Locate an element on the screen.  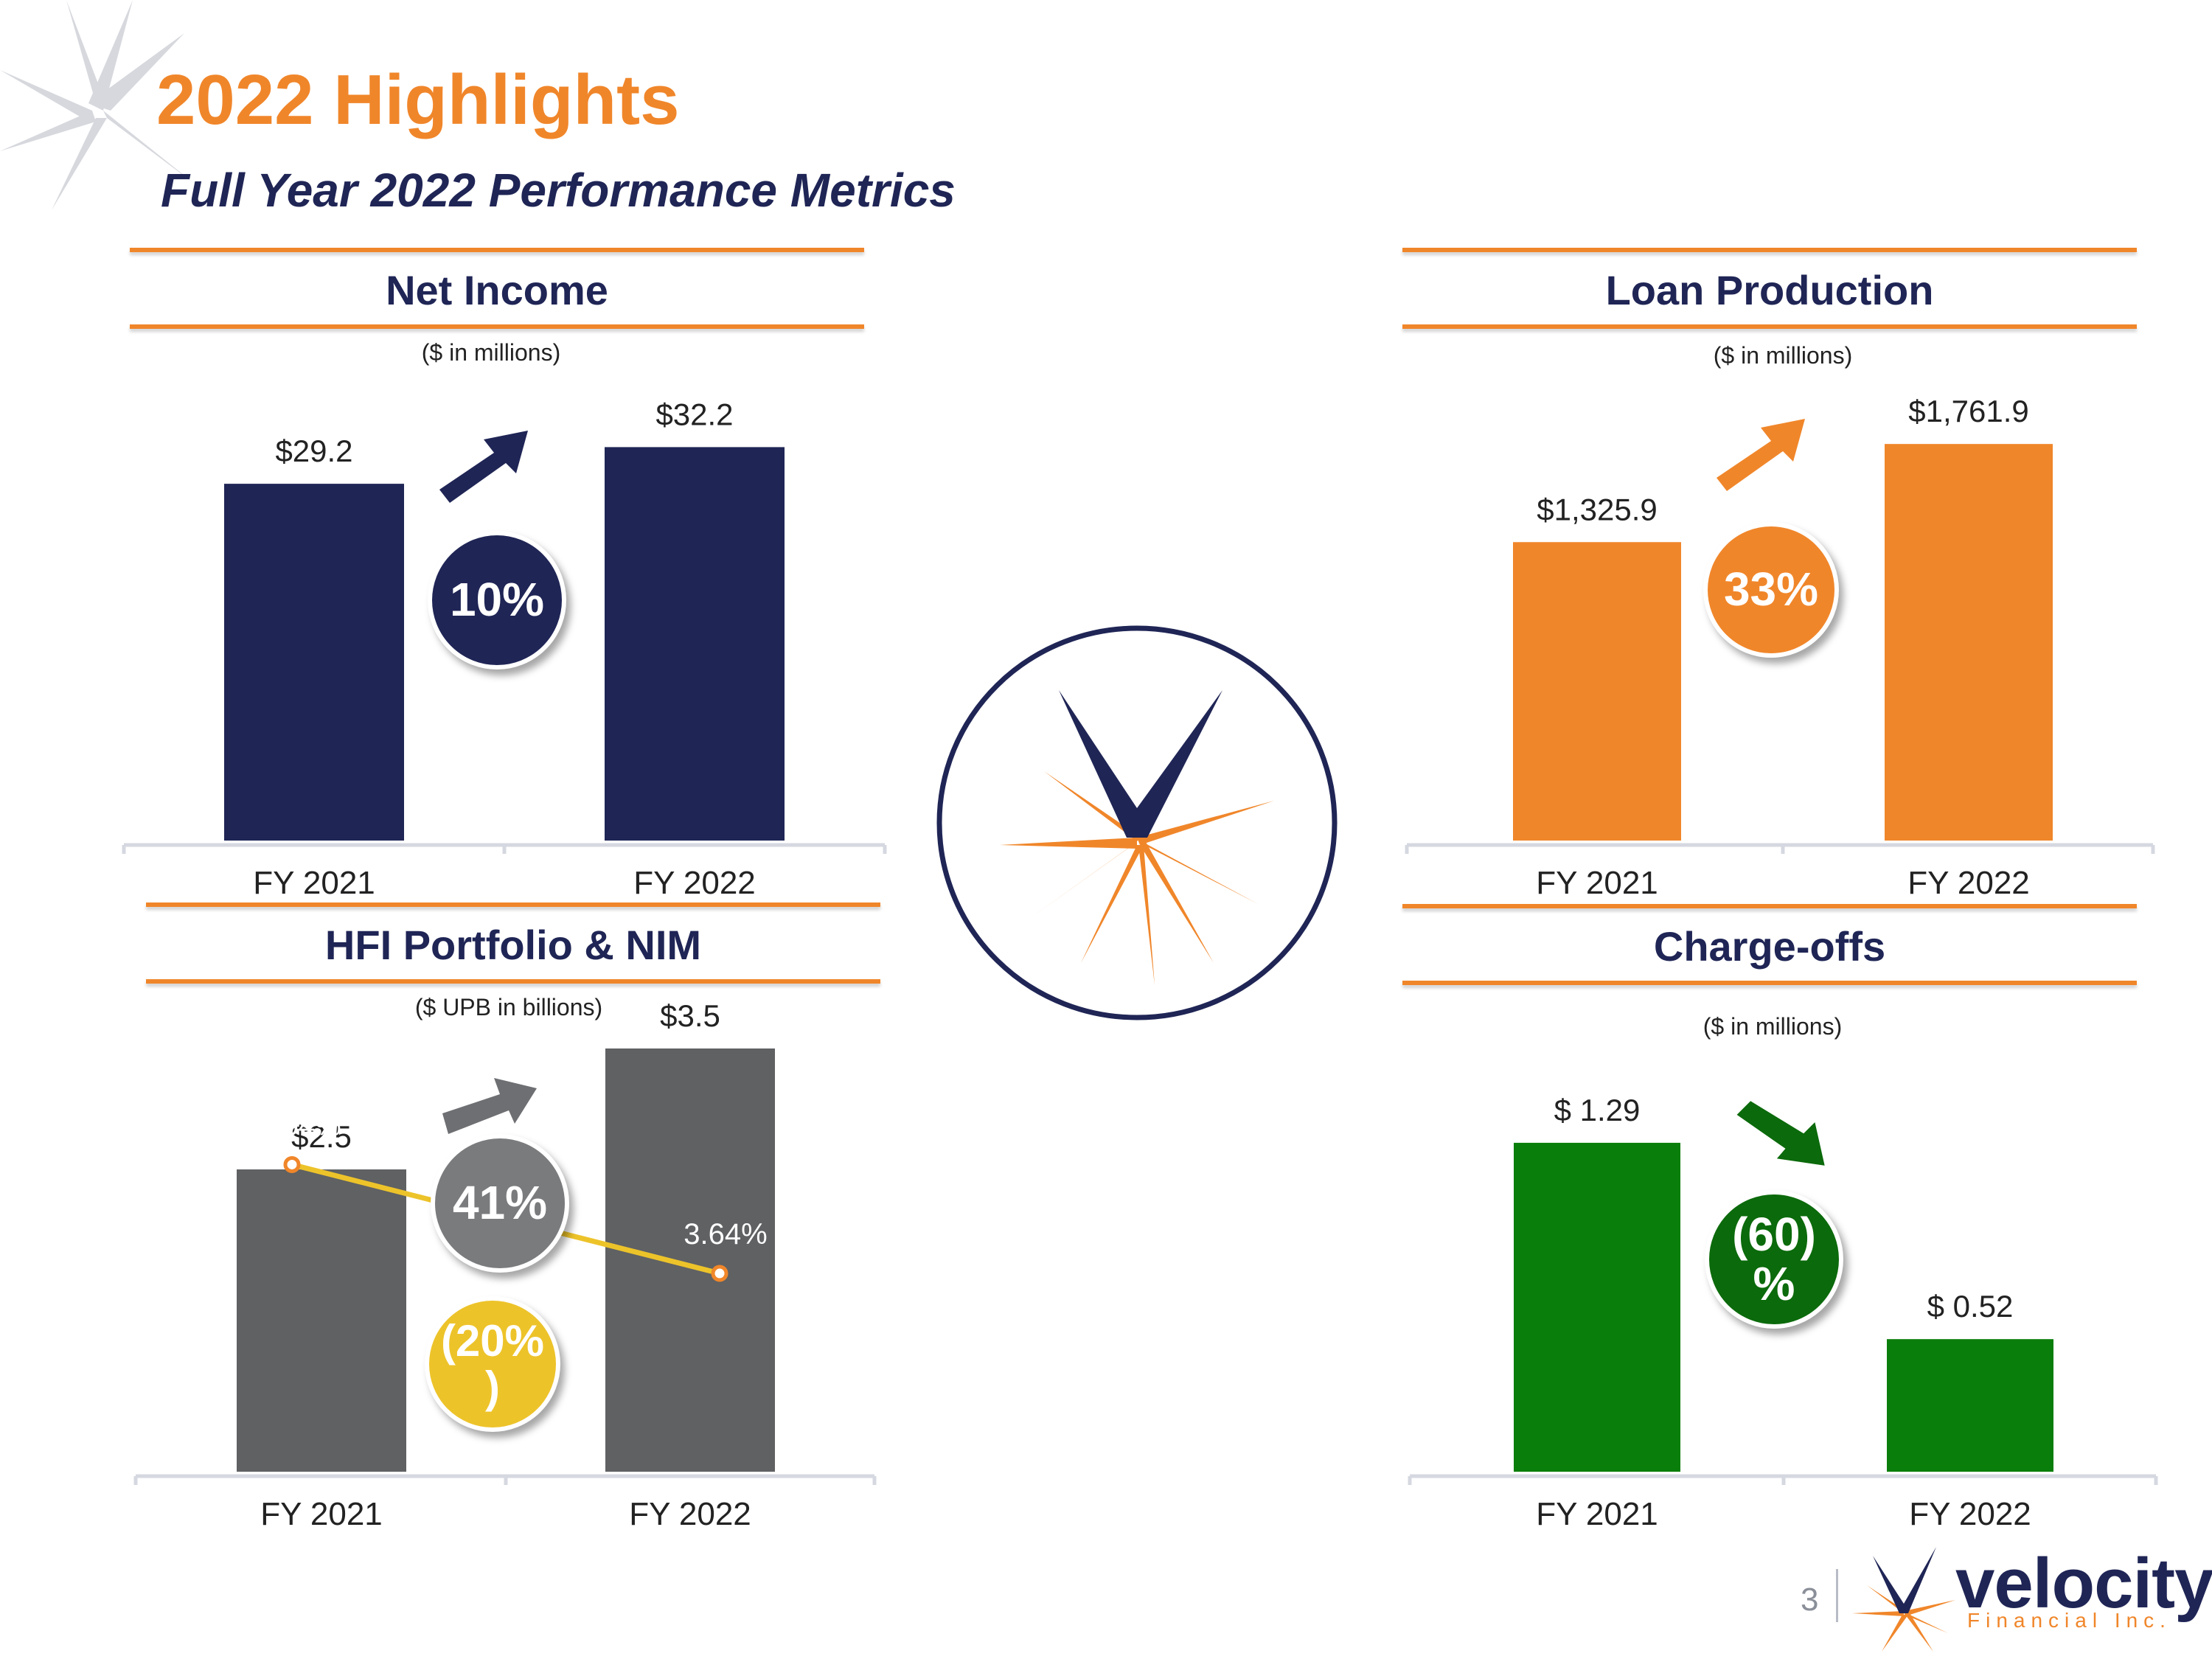
hfi-unit-note: ($ UPB in billions) is located at coordinates (508, 1007).